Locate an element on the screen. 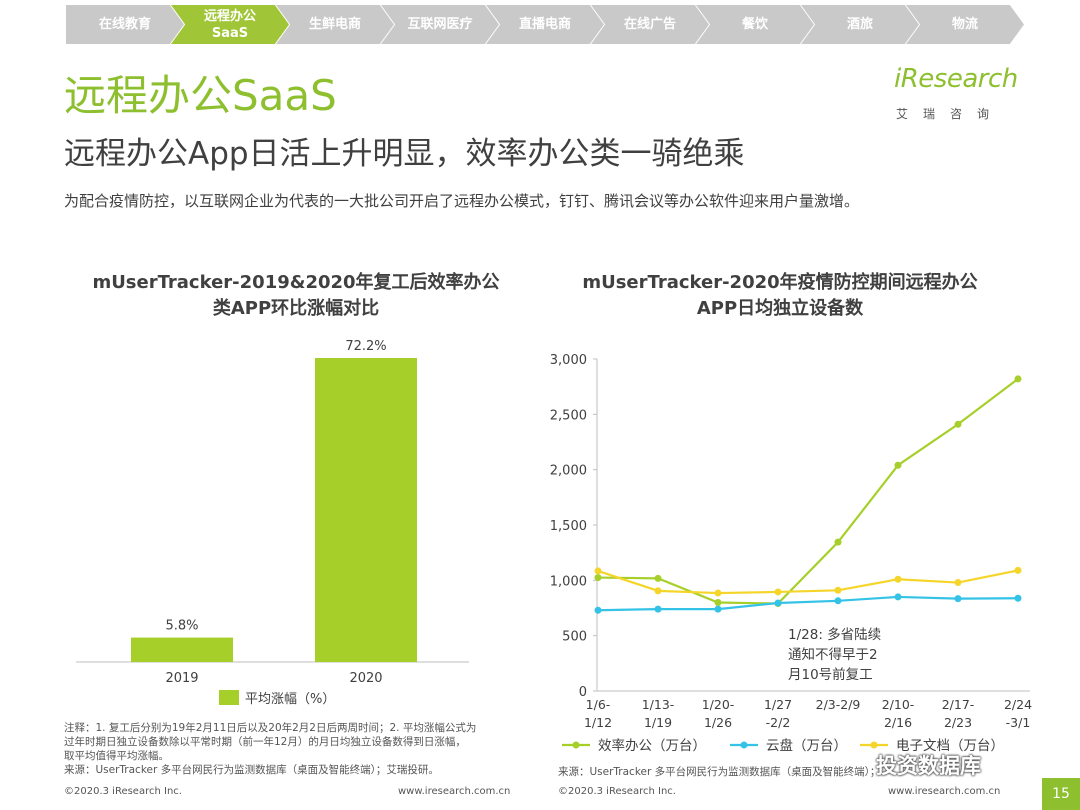 The image size is (1080, 810). page-subtitle: 远程办公App日活上升明显，效率办公类一骑绝乘 is located at coordinates (404, 154).